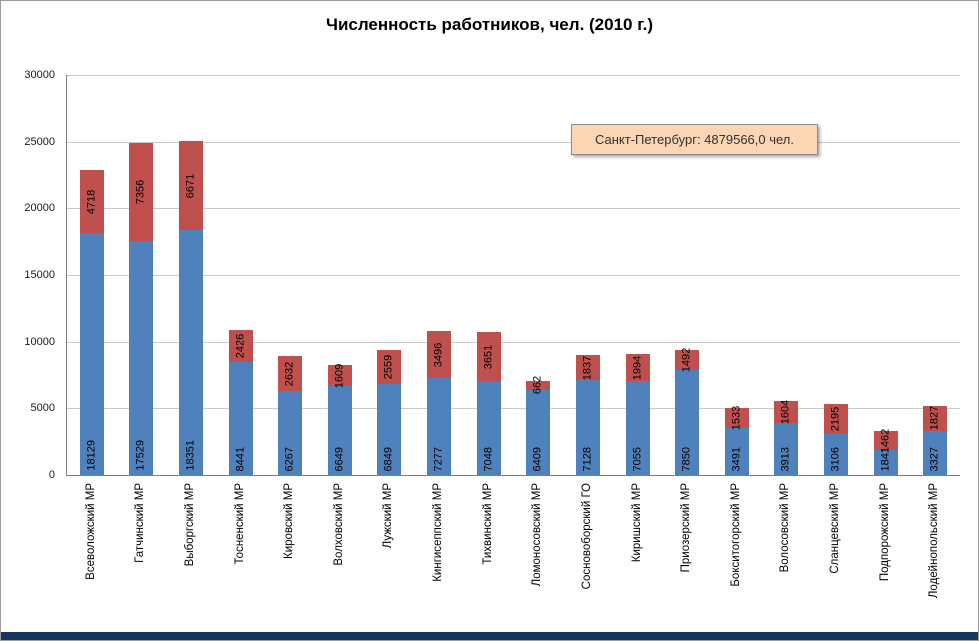 This screenshot has width=979, height=641. I want to click on y-tick-label: 10000, so click(39, 341).